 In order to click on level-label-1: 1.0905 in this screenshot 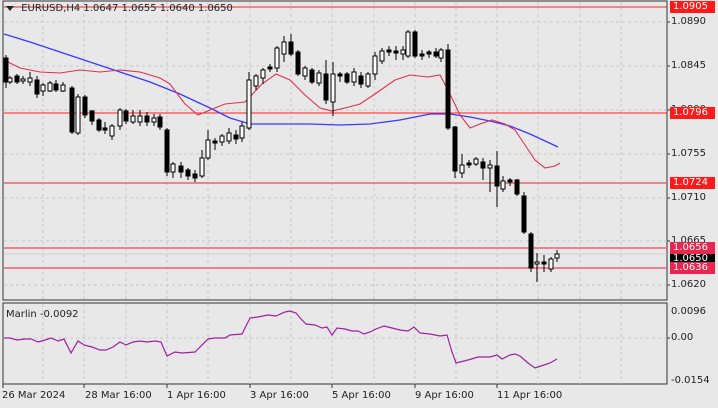, I will do `click(692, 7)`.